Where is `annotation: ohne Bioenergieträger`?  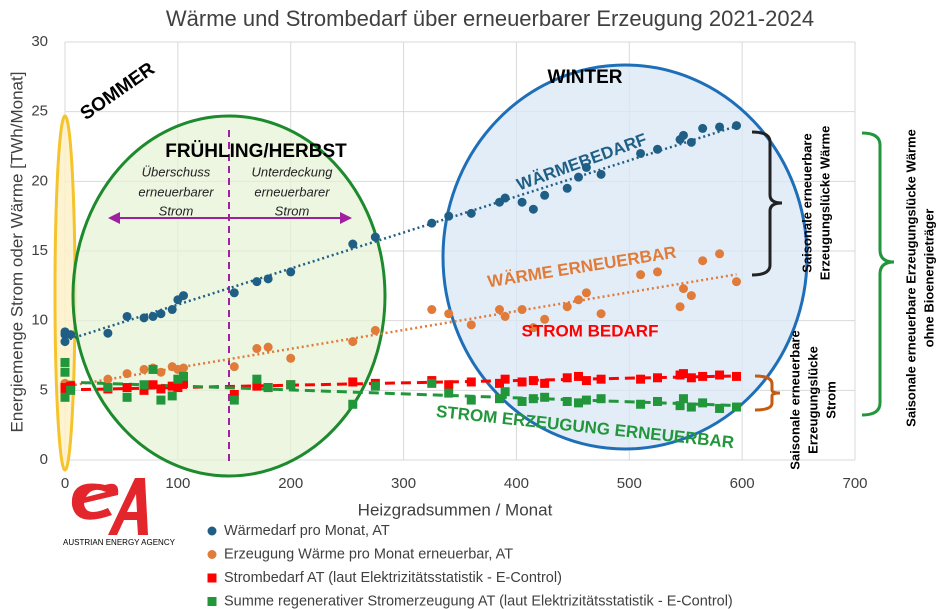
annotation: ohne Bioenergieträger is located at coordinates (928, 278).